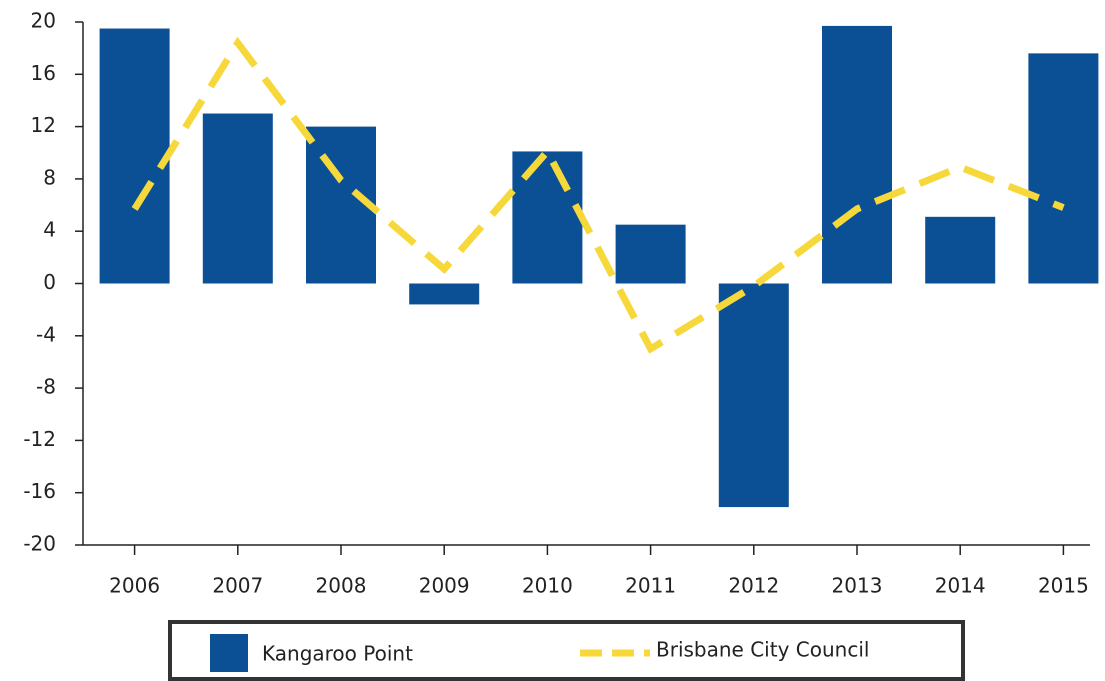 This screenshot has width=1105, height=681. I want to click on y-tick-label: 20, so click(43, 21).